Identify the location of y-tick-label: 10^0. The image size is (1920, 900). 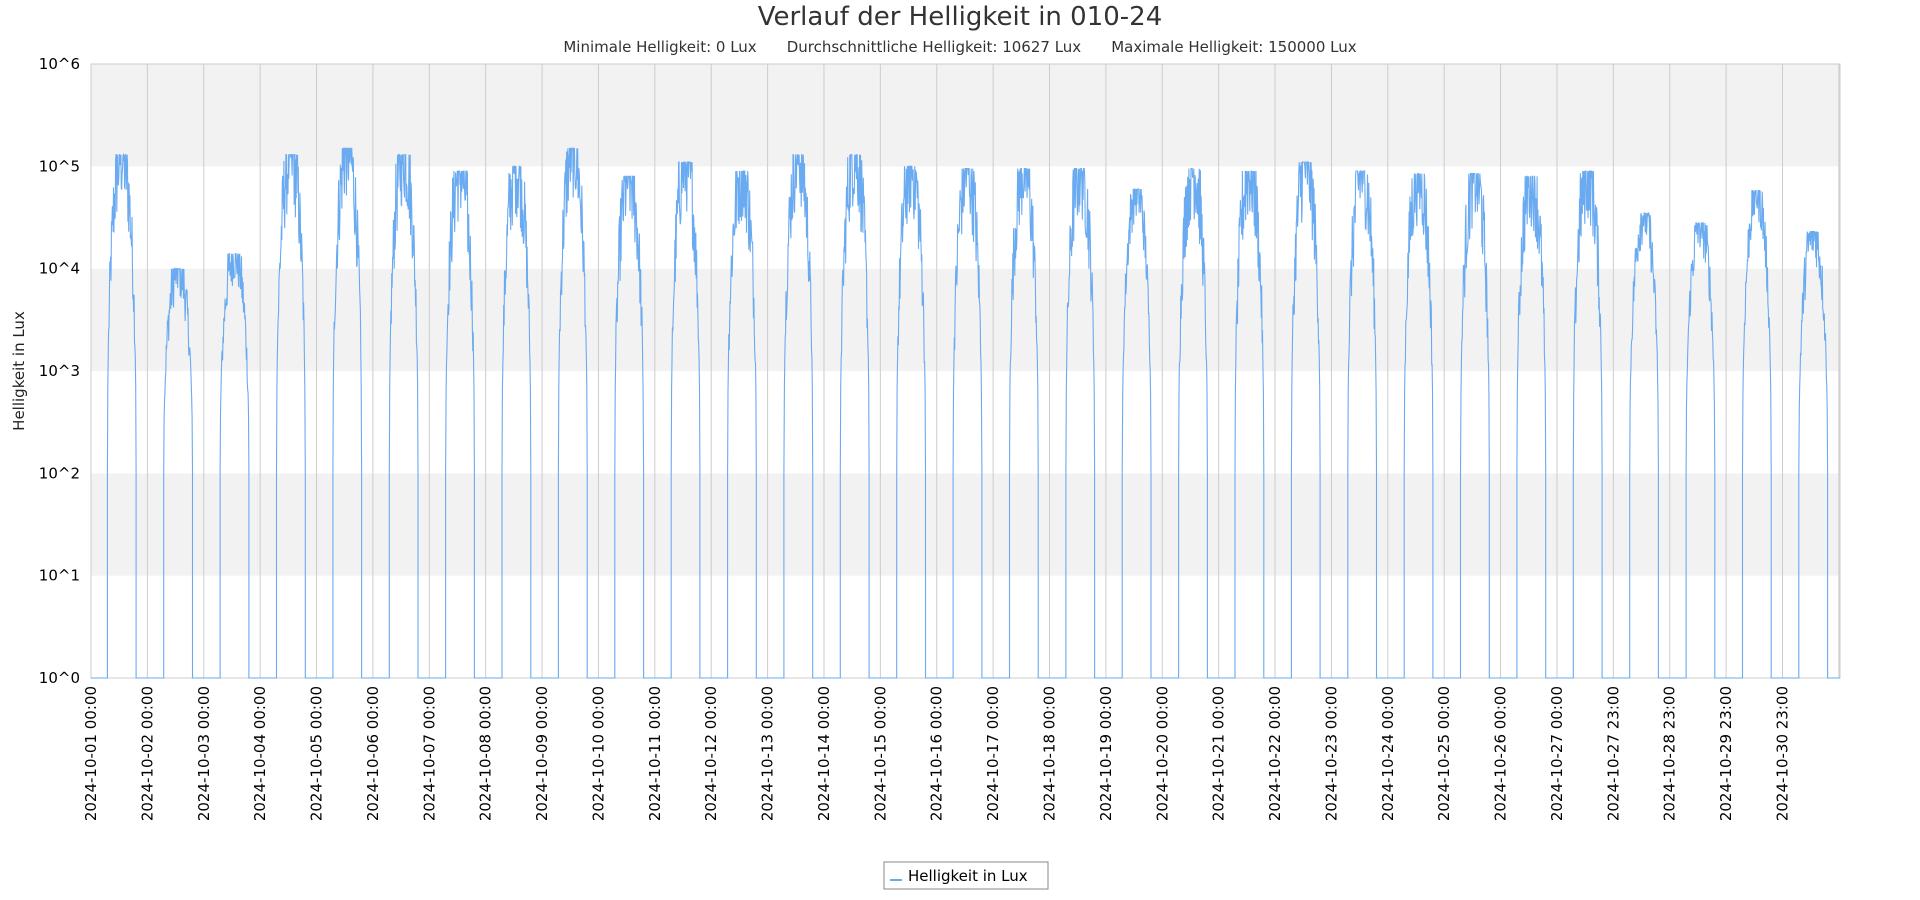
(59, 678).